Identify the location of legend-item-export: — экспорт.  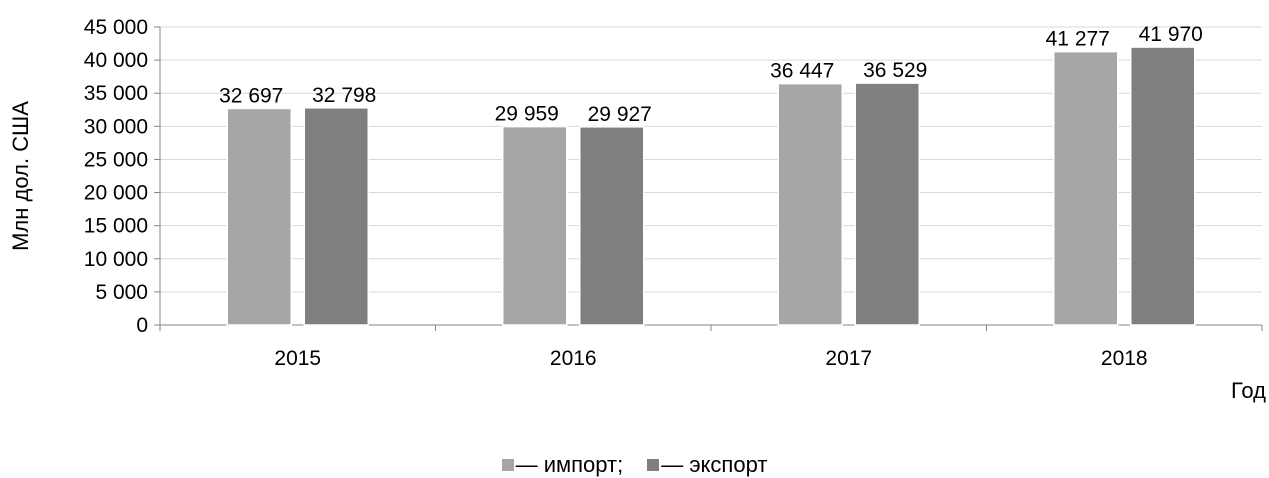
(707, 465).